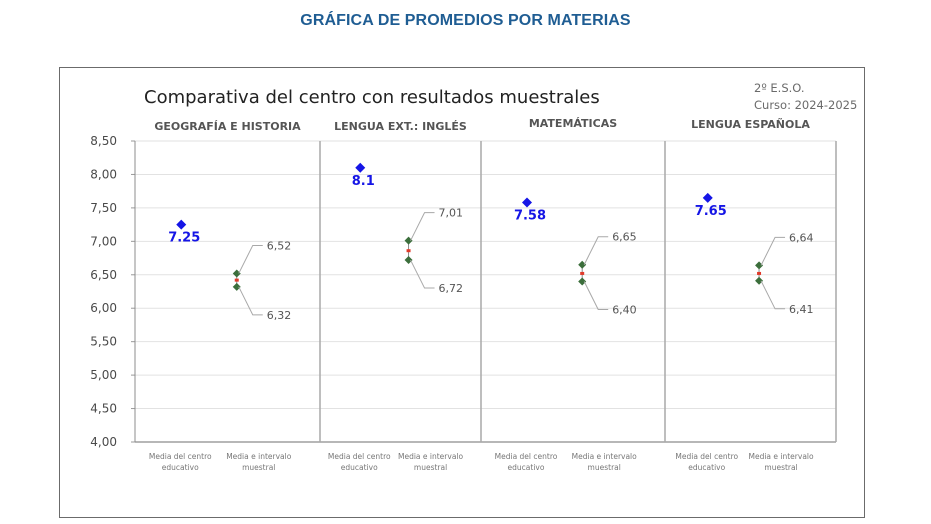  I want to click on interval-lower-label: 6,72, so click(451, 288).